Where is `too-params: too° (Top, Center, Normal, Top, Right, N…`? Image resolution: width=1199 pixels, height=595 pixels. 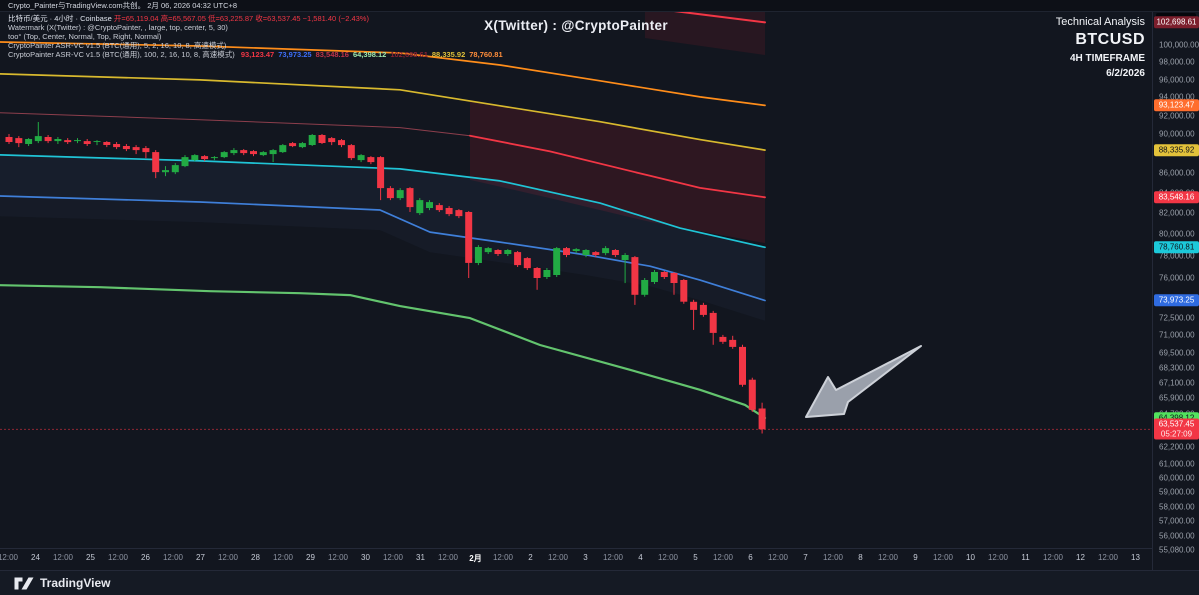 too-params: too° (Top, Center, Normal, Top, Right, N… is located at coordinates (85, 37).